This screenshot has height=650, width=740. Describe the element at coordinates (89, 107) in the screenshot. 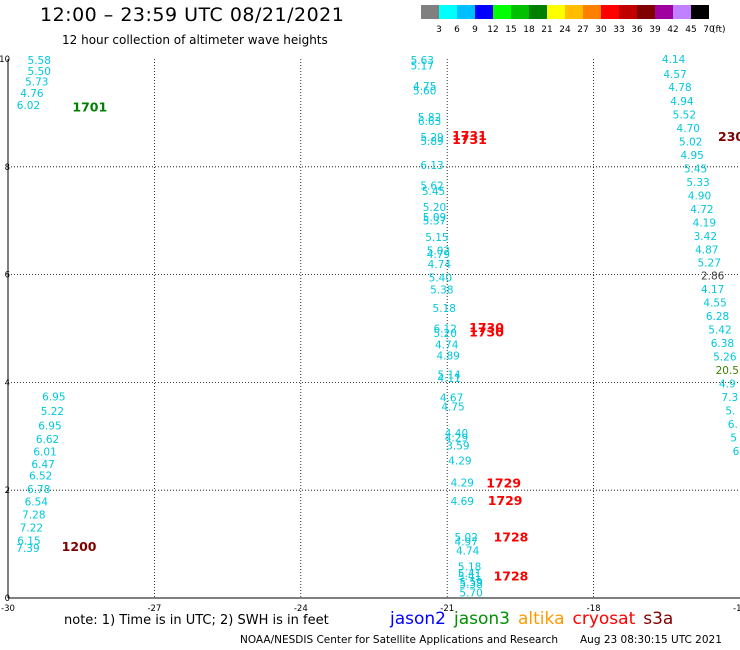

I see `pass-time-label: 1701` at that location.